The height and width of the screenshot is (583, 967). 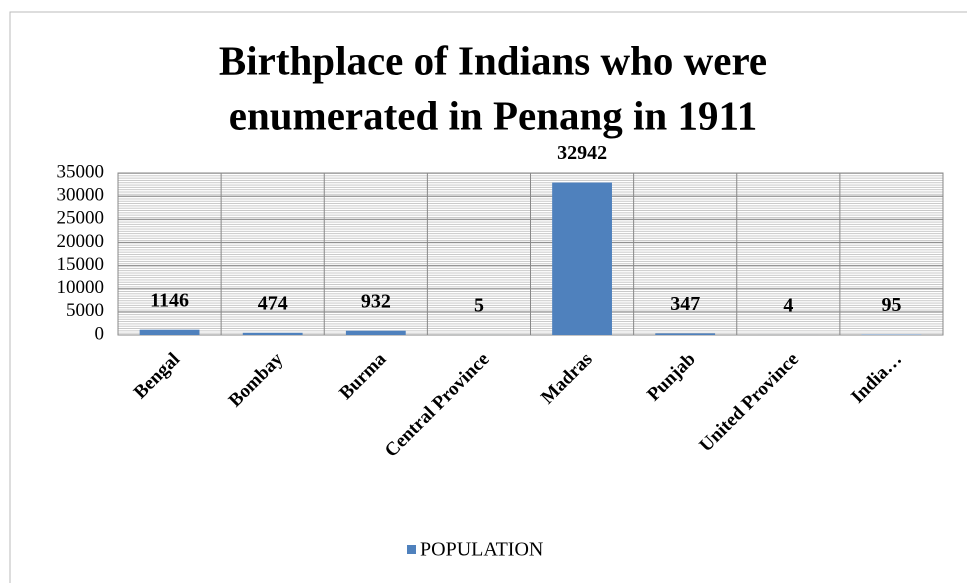 I want to click on legend-swatch, so click(x=411, y=549).